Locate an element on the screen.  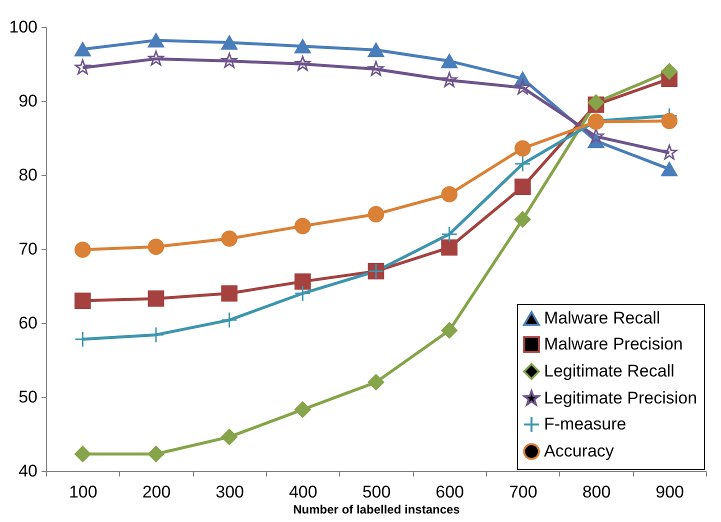
x-tick-label: 600 is located at coordinates (450, 492).